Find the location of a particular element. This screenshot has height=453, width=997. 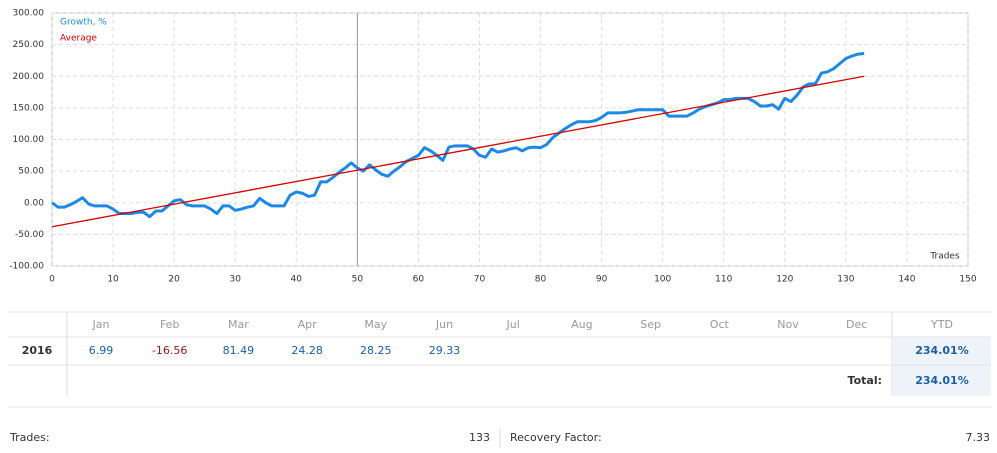

month-header: Jun is located at coordinates (444, 324).